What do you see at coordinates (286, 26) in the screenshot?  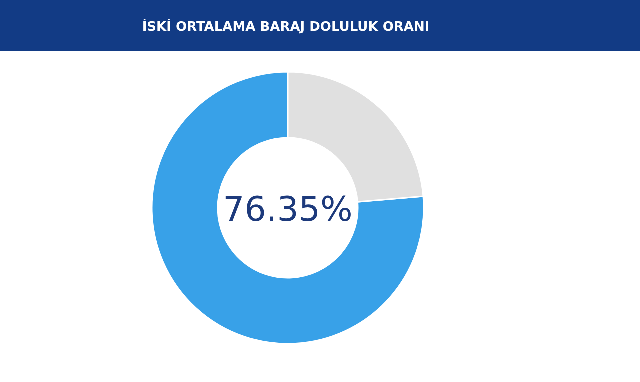 I see `chart-title: İSKİ ORTALAMA BARAJ DOLULUK ORANI` at bounding box center [286, 26].